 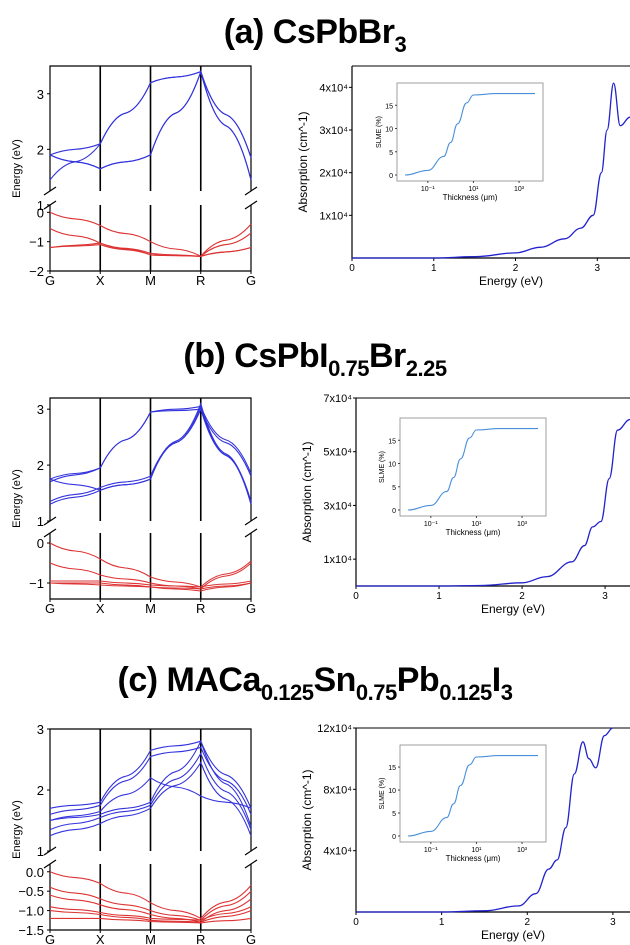 I want to click on title-text: (b) CsPbI, so click(x=256, y=356).